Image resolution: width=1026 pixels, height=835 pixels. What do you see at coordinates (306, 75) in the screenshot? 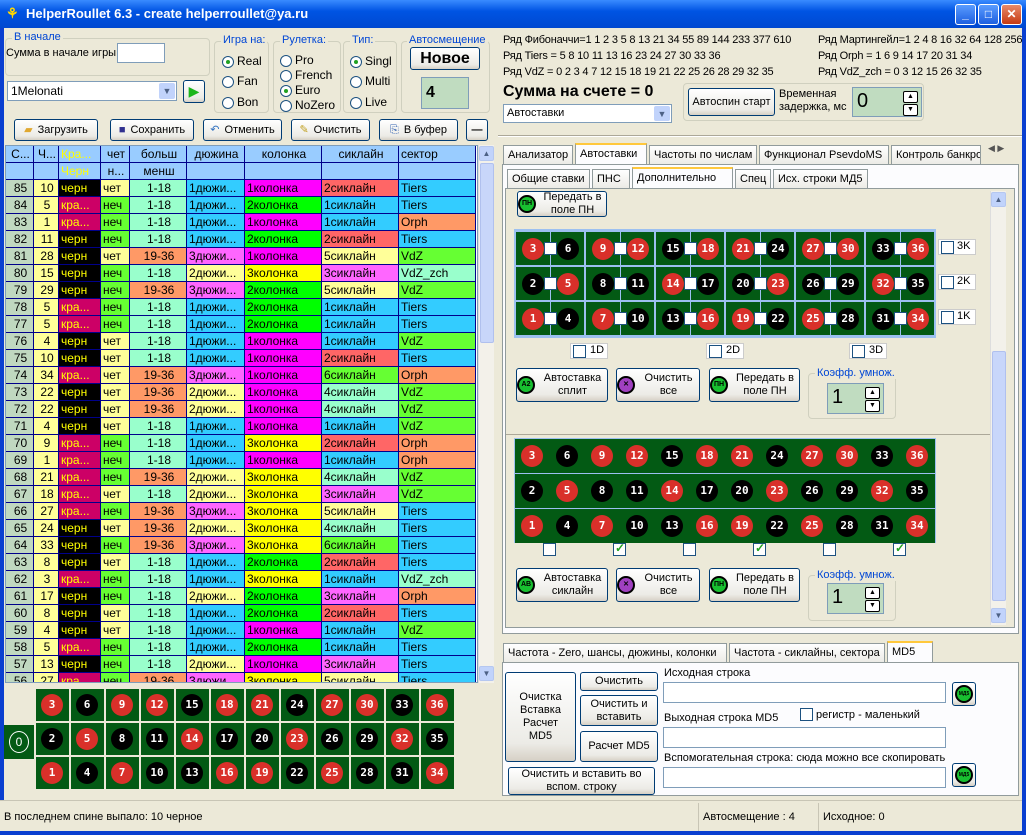
I see `radio-french: French` at bounding box center [306, 75].